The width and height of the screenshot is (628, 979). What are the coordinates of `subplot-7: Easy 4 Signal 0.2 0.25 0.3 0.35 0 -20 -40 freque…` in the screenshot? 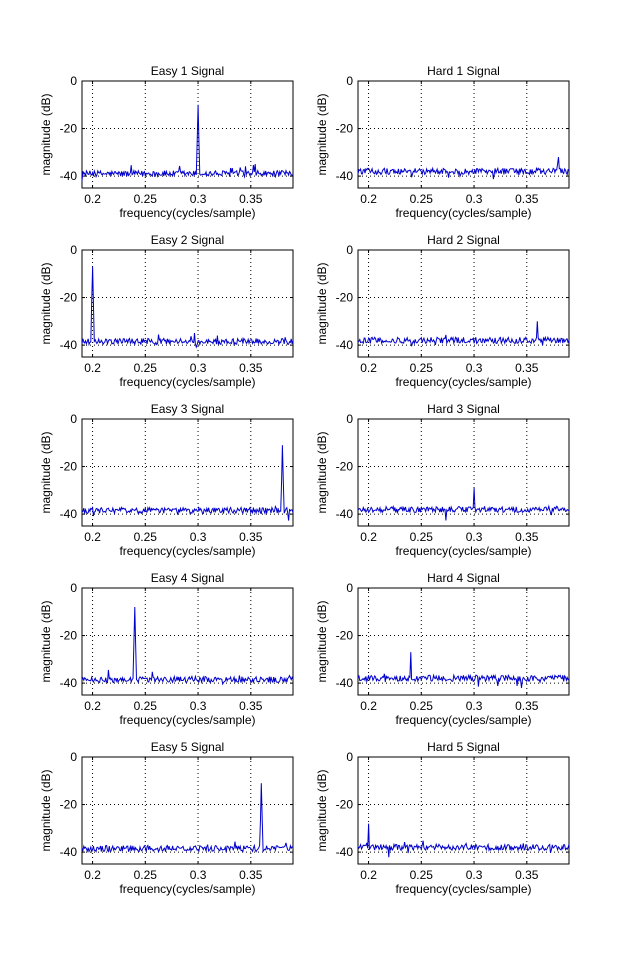 It's located at (166, 649).